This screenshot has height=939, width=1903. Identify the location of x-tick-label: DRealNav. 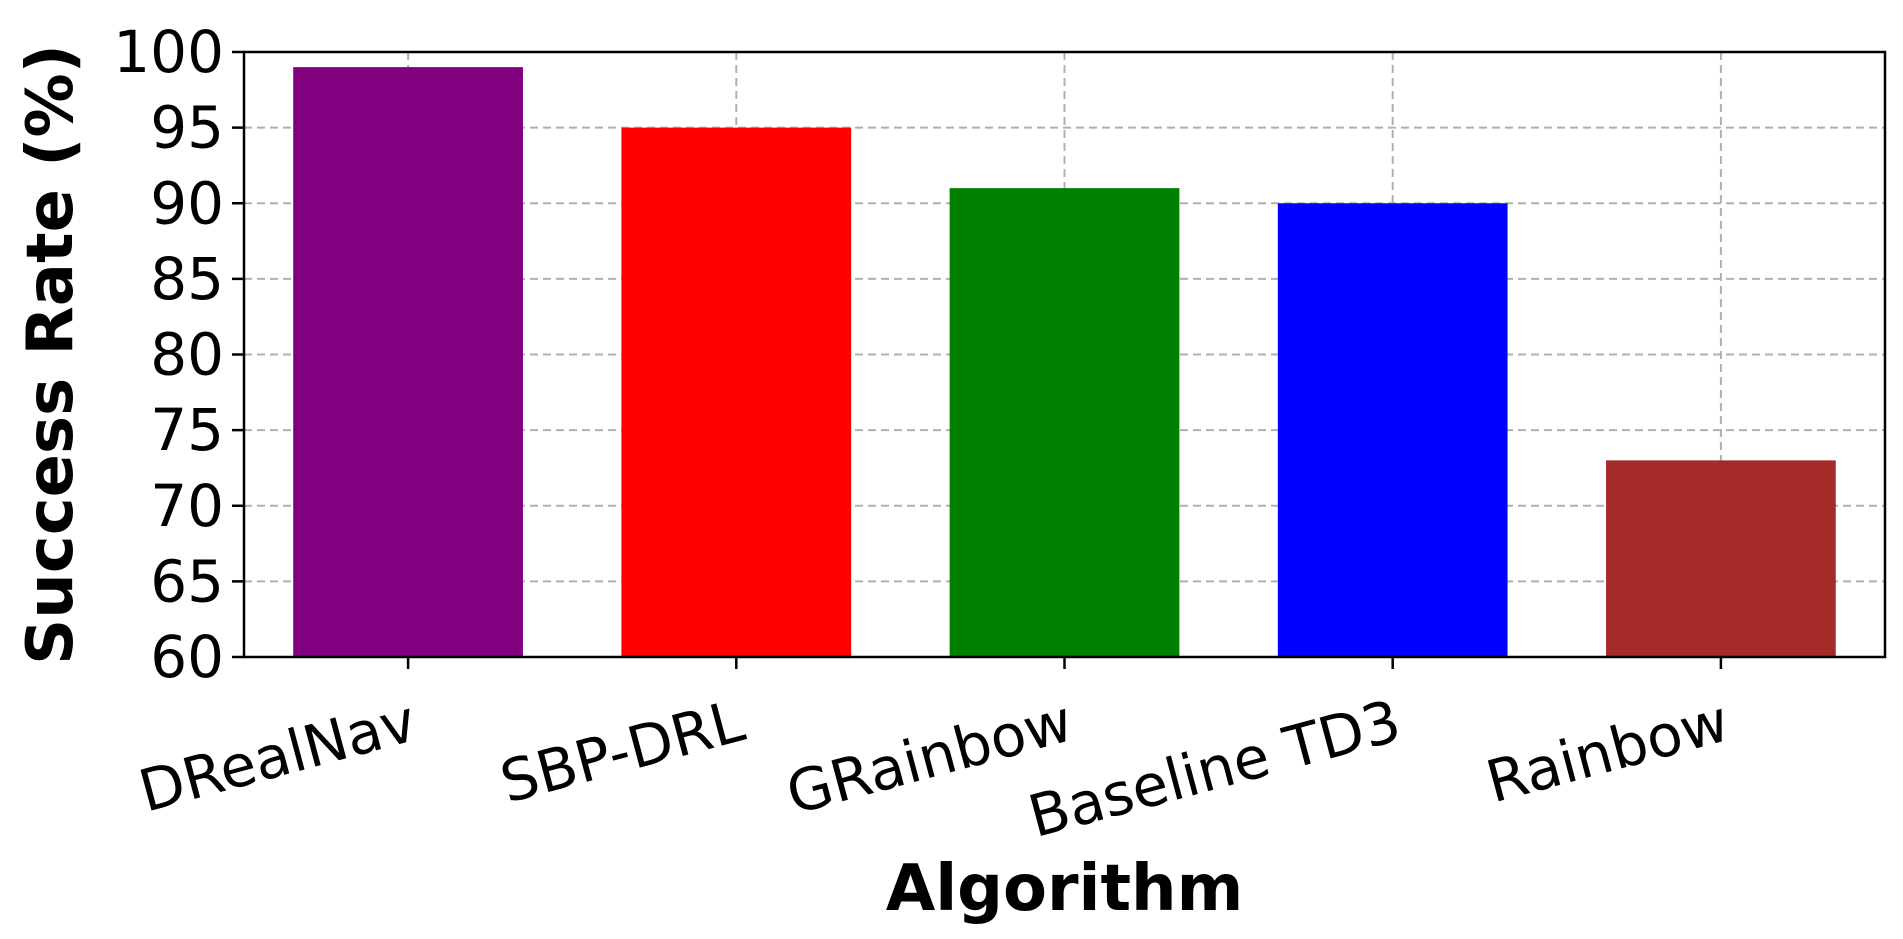
(277, 756).